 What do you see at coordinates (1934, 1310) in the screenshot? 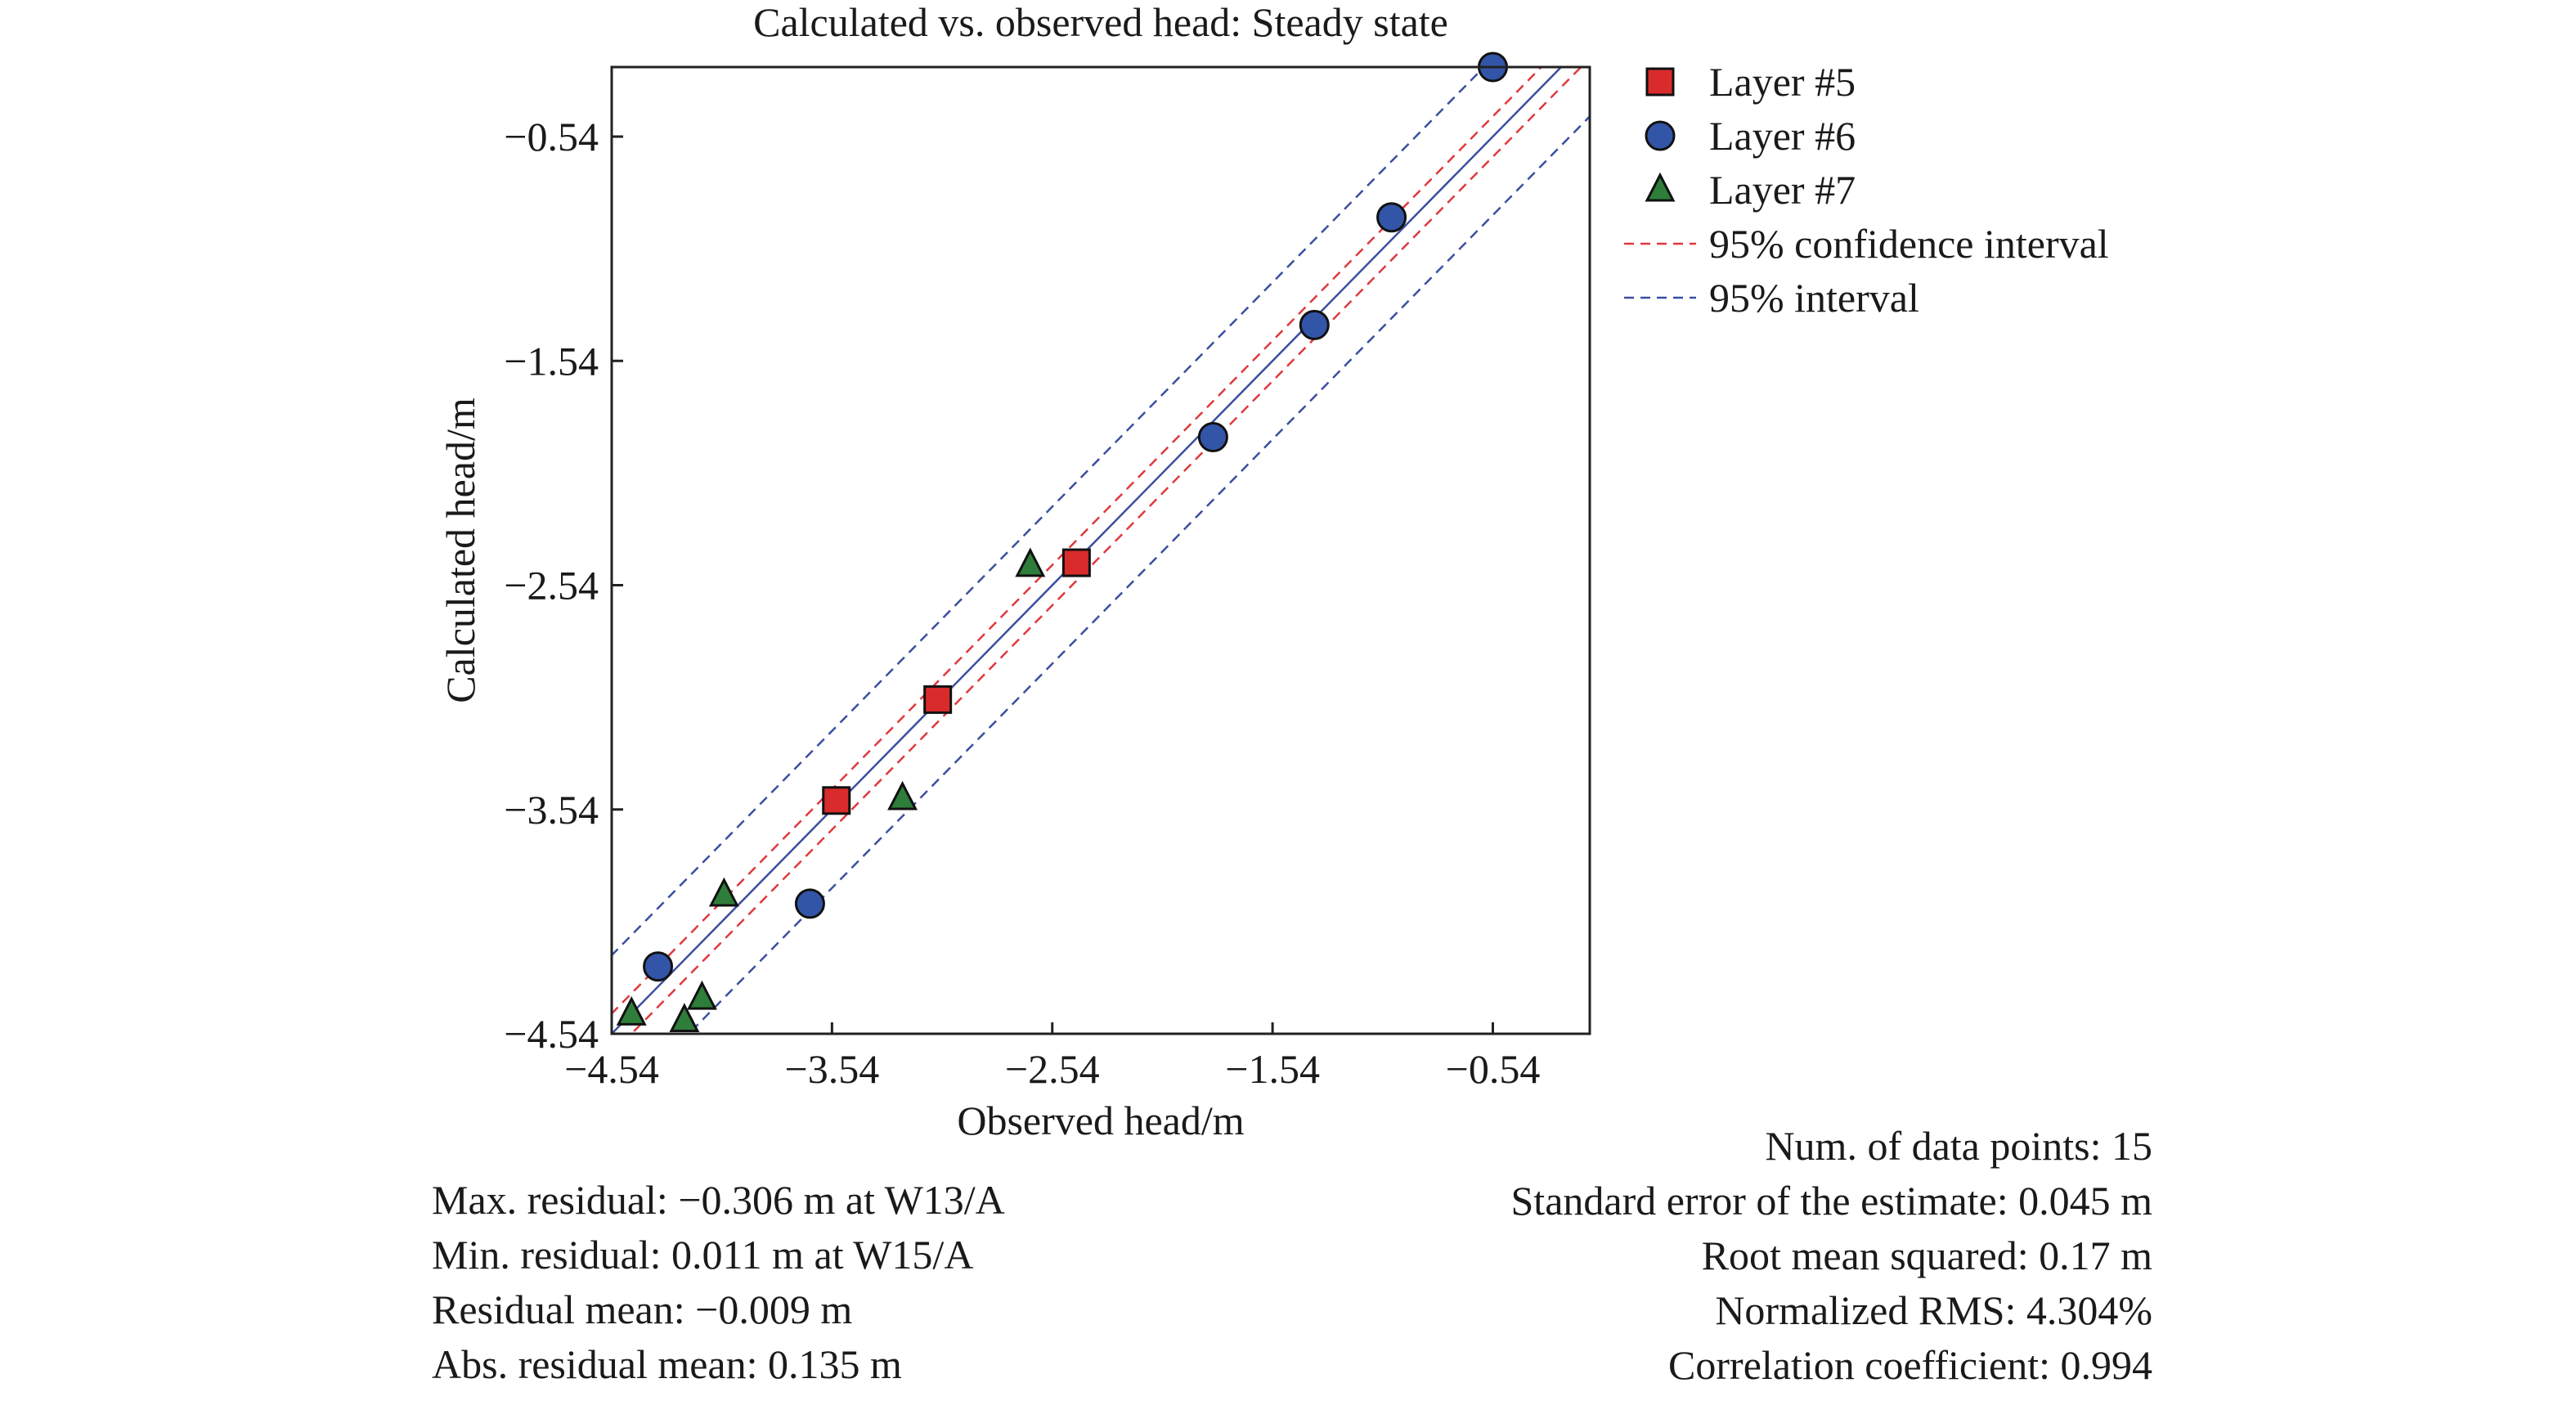
I see `normalized-rms: Normalized RMS: 4.304%` at bounding box center [1934, 1310].